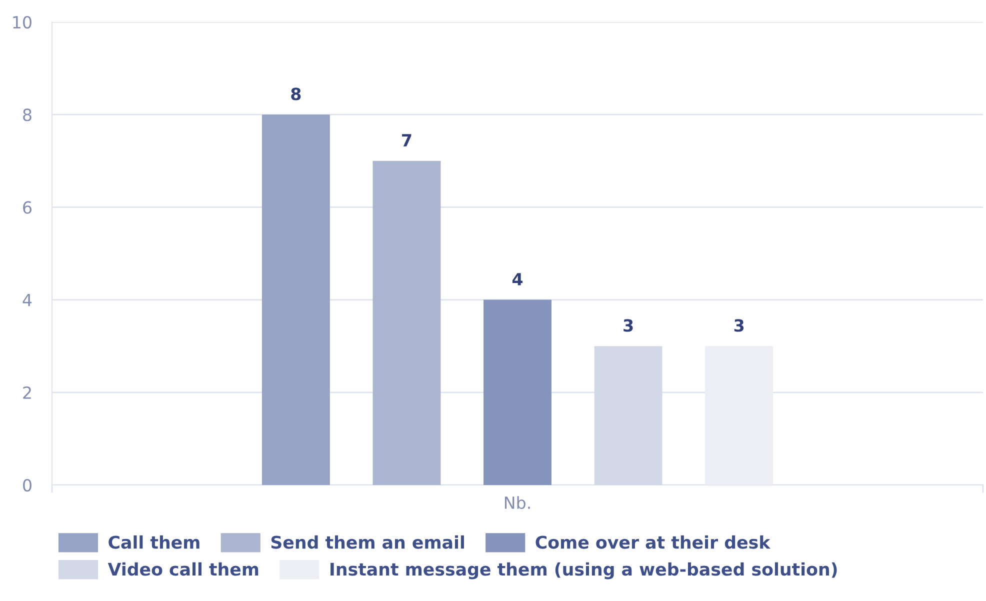 This screenshot has height=601, width=986. I want to click on y-tick-label: 0, so click(27, 485).